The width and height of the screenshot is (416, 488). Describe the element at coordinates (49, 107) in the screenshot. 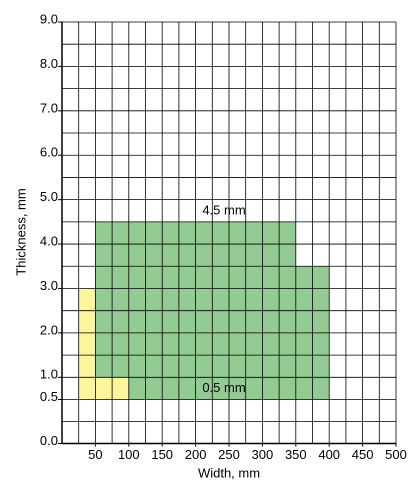

I see `y-tick-label: 7.0` at that location.